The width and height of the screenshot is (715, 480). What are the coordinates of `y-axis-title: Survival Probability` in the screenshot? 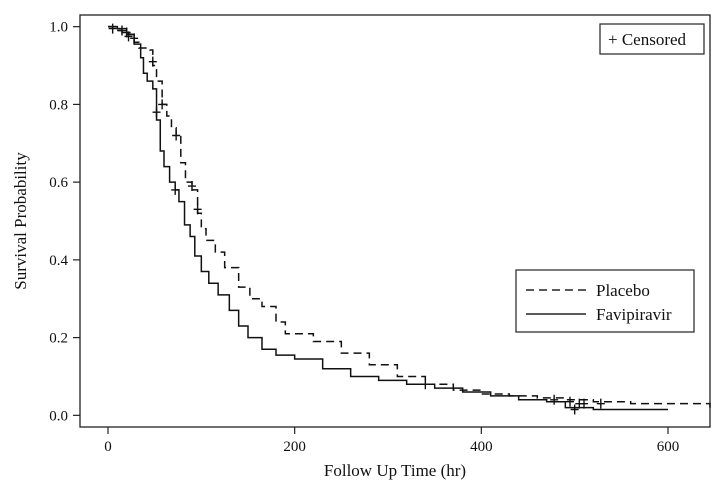 It's located at (20, 221).